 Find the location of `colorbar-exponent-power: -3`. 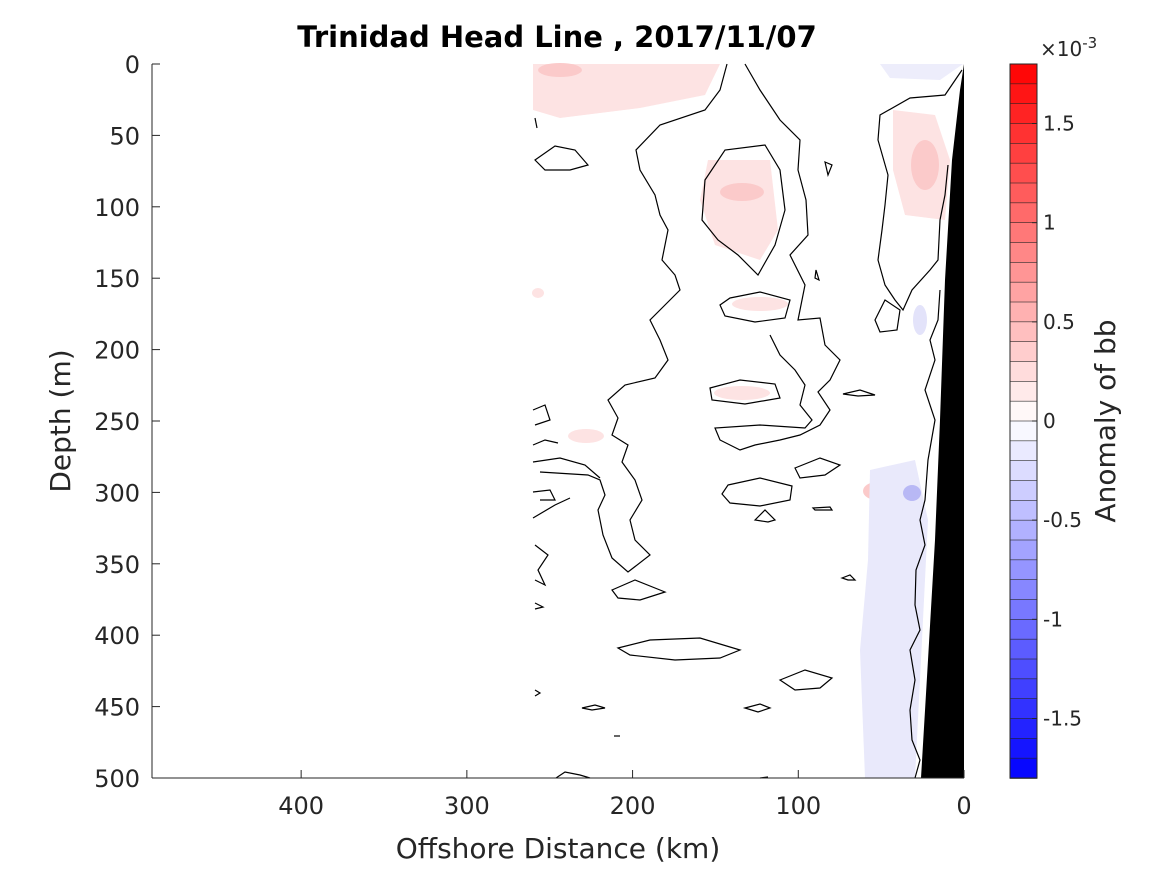

colorbar-exponent-power: -3 is located at coordinates (1089, 43).